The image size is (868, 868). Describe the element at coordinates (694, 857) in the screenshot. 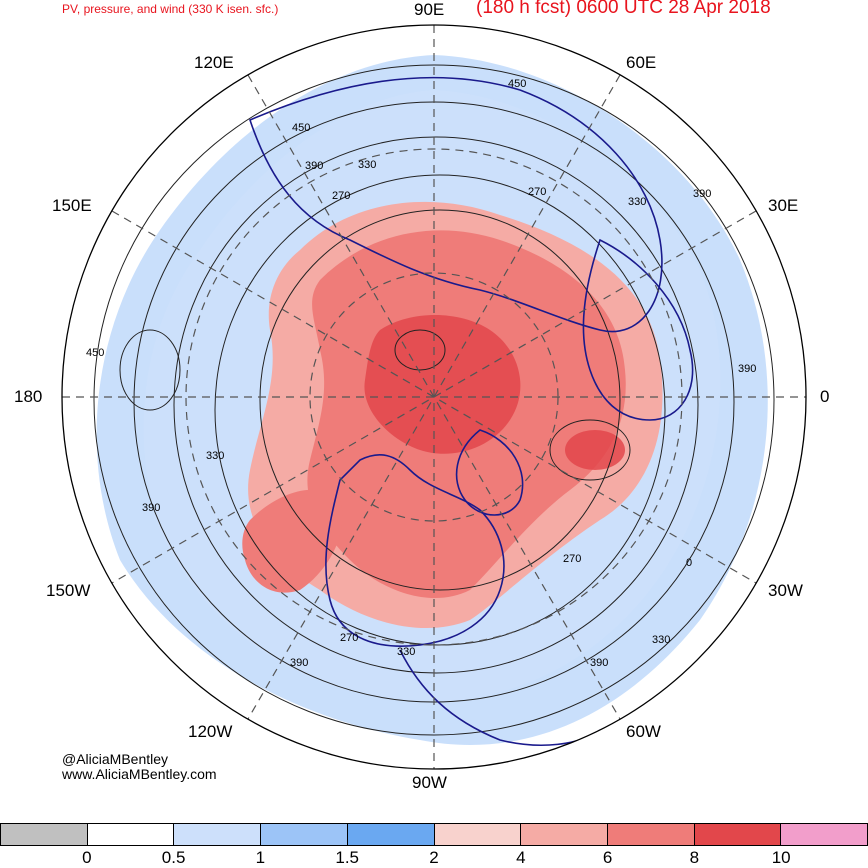

I see `colorbar-tick-label: 8` at that location.